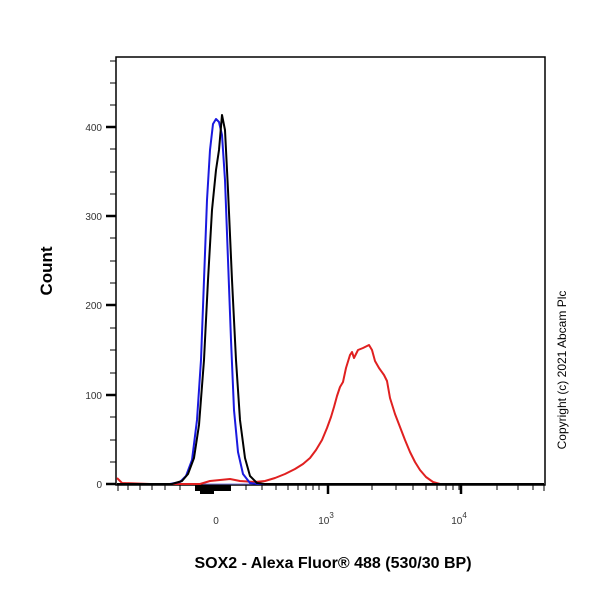 This screenshot has height=600, width=600. Describe the element at coordinates (93, 306) in the screenshot. I see `y-tick-200: 200` at that location.